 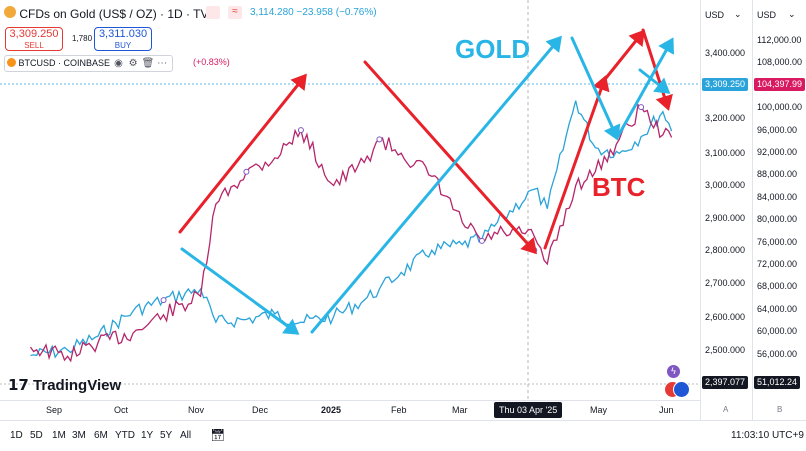 I want to click on btc-symbol-icon, so click(x=11, y=62).